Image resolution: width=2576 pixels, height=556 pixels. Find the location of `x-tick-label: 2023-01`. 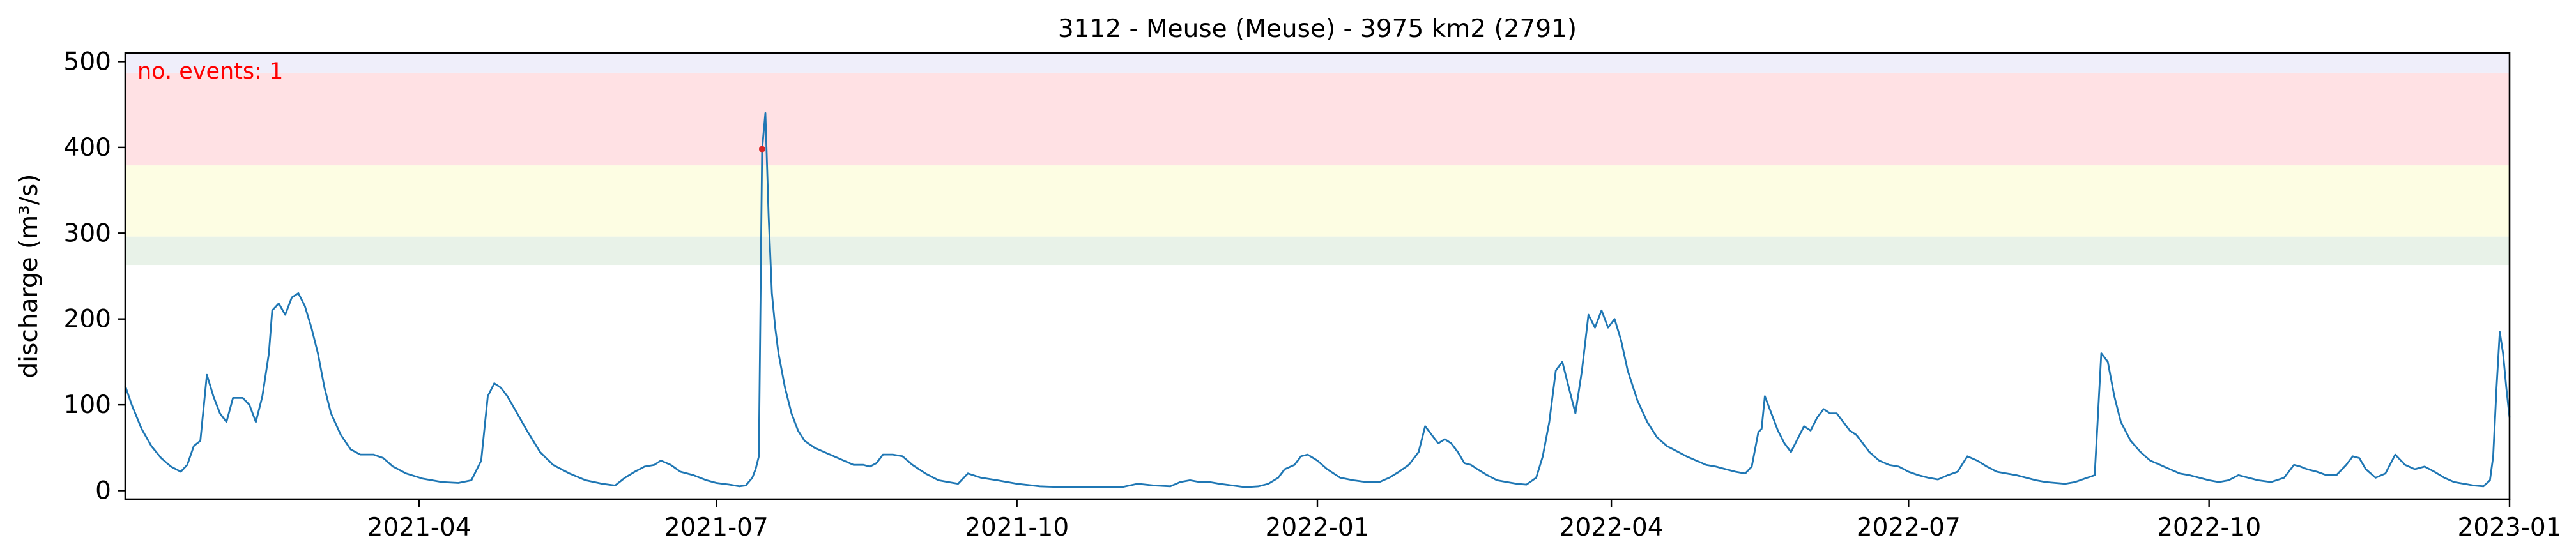

x-tick-label: 2023-01 is located at coordinates (2510, 527).